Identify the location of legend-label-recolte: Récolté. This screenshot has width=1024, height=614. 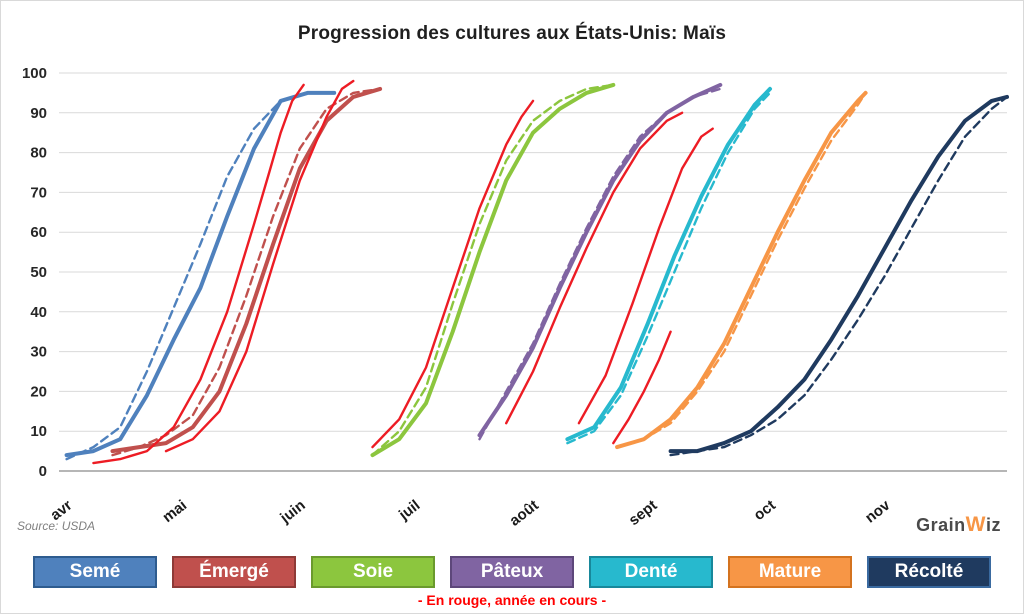
(929, 571).